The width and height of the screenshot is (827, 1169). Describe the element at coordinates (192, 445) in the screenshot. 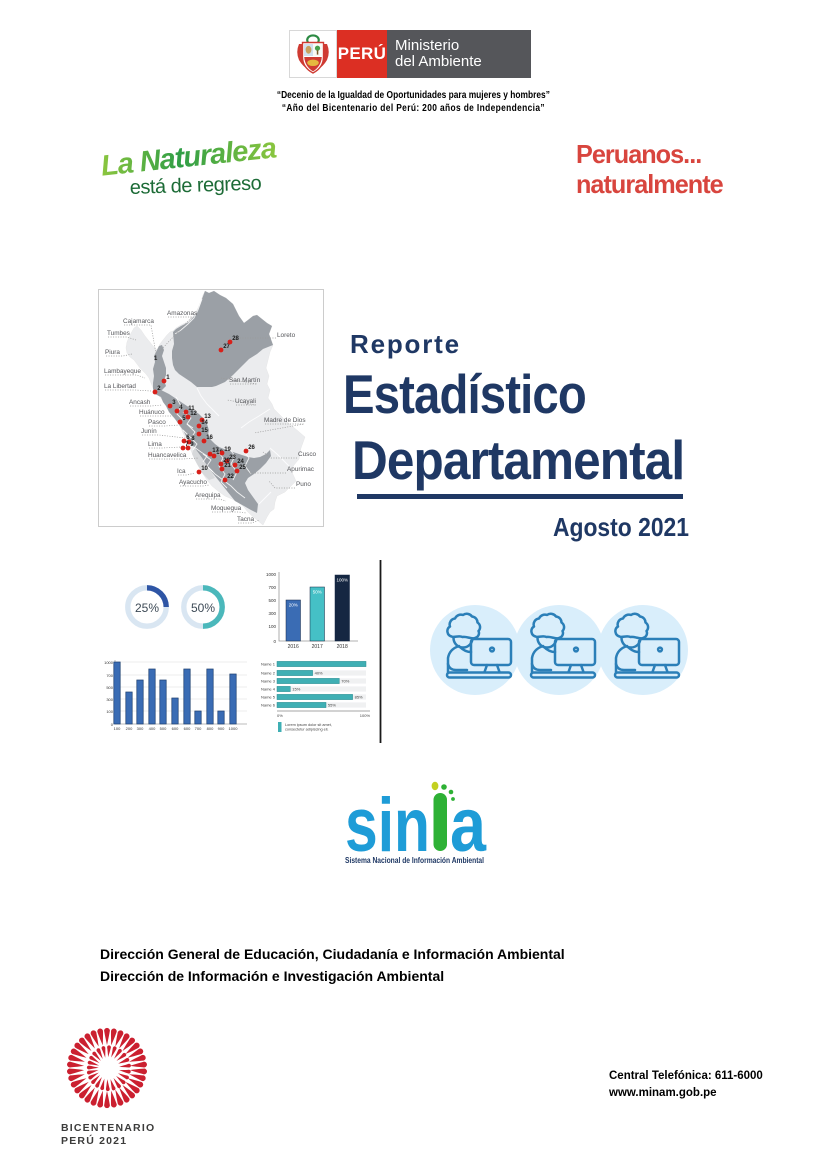

I see `svg-text: 9` at that location.